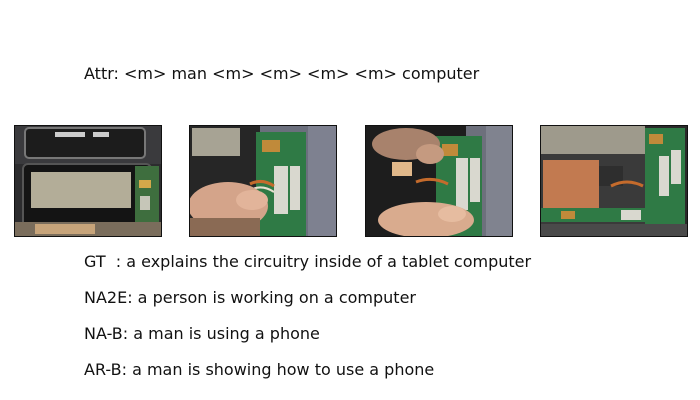  What do you see at coordinates (282, 73) in the screenshot?
I see `attribute-caption: Attr: <m> man <m> <m> <m> <m> computer` at bounding box center [282, 73].